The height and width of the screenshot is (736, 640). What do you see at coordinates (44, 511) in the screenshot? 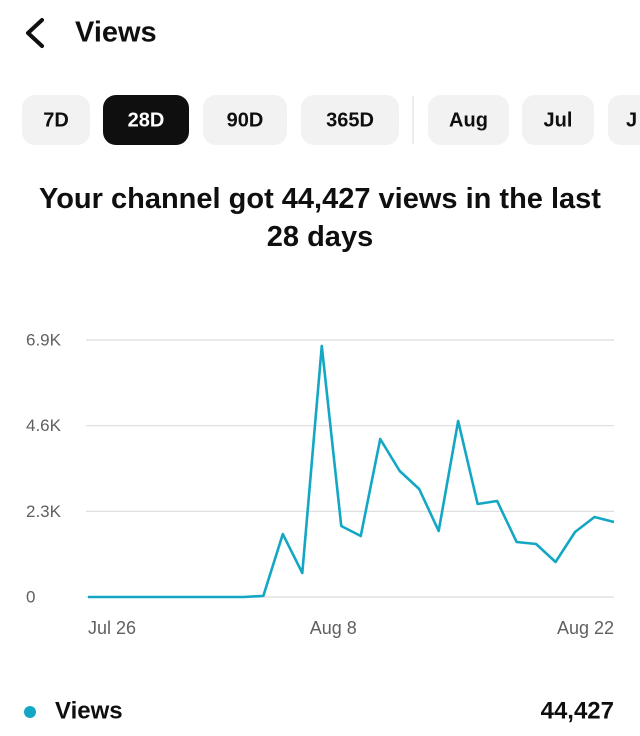
I see `y-tick-label: 2.3K` at bounding box center [44, 511].